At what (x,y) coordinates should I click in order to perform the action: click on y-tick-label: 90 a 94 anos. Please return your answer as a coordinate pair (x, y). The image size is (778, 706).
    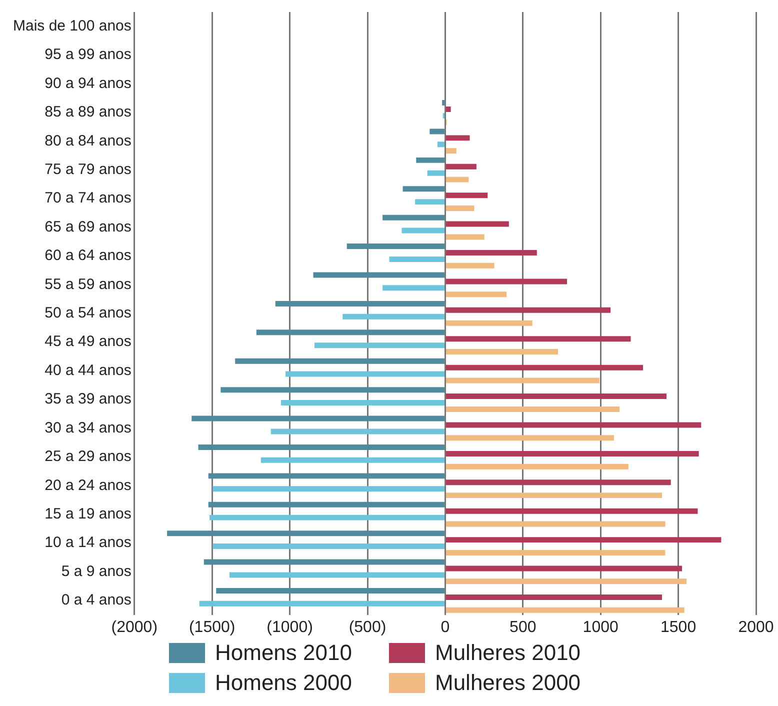
    Looking at the image, I should click on (88, 83).